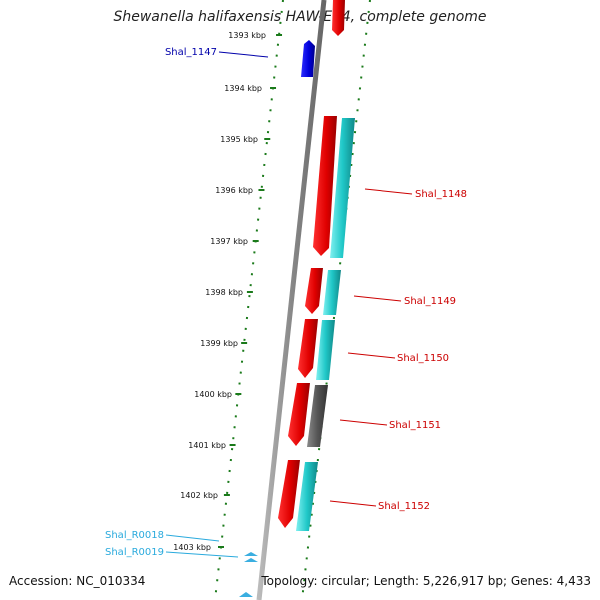 The image size is (600, 600). Describe the element at coordinates (247, 35) in the screenshot. I see `tick-label: 1393 kbp` at that location.